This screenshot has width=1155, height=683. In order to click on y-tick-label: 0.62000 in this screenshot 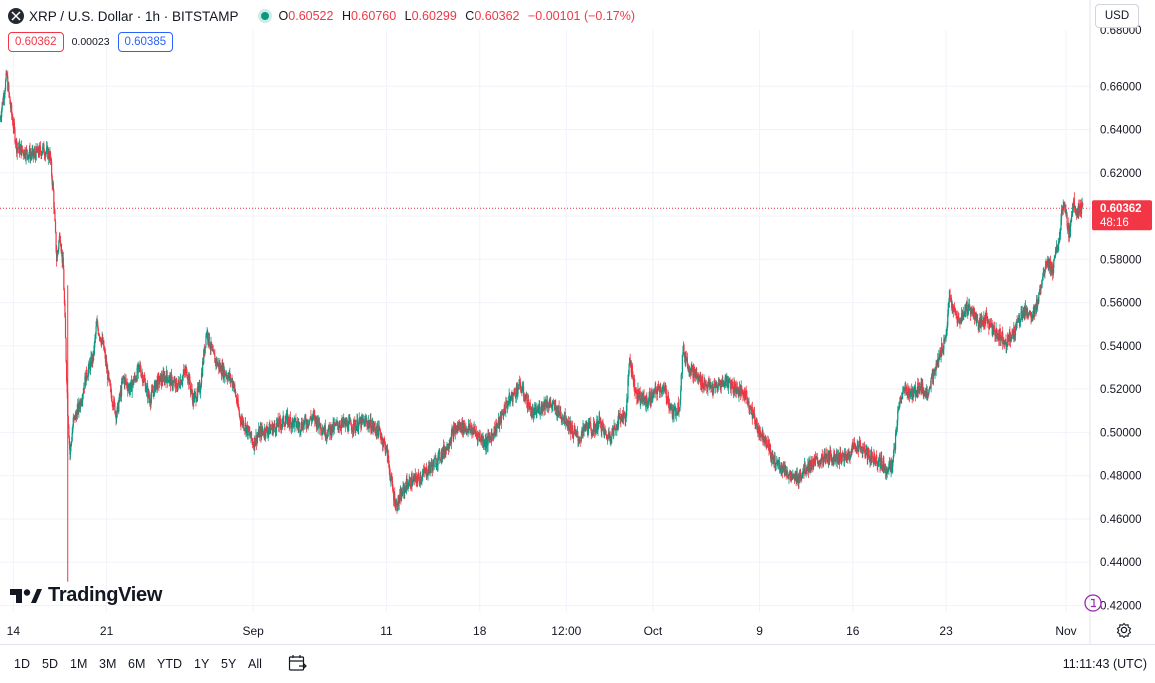, I will do `click(1121, 174)`.